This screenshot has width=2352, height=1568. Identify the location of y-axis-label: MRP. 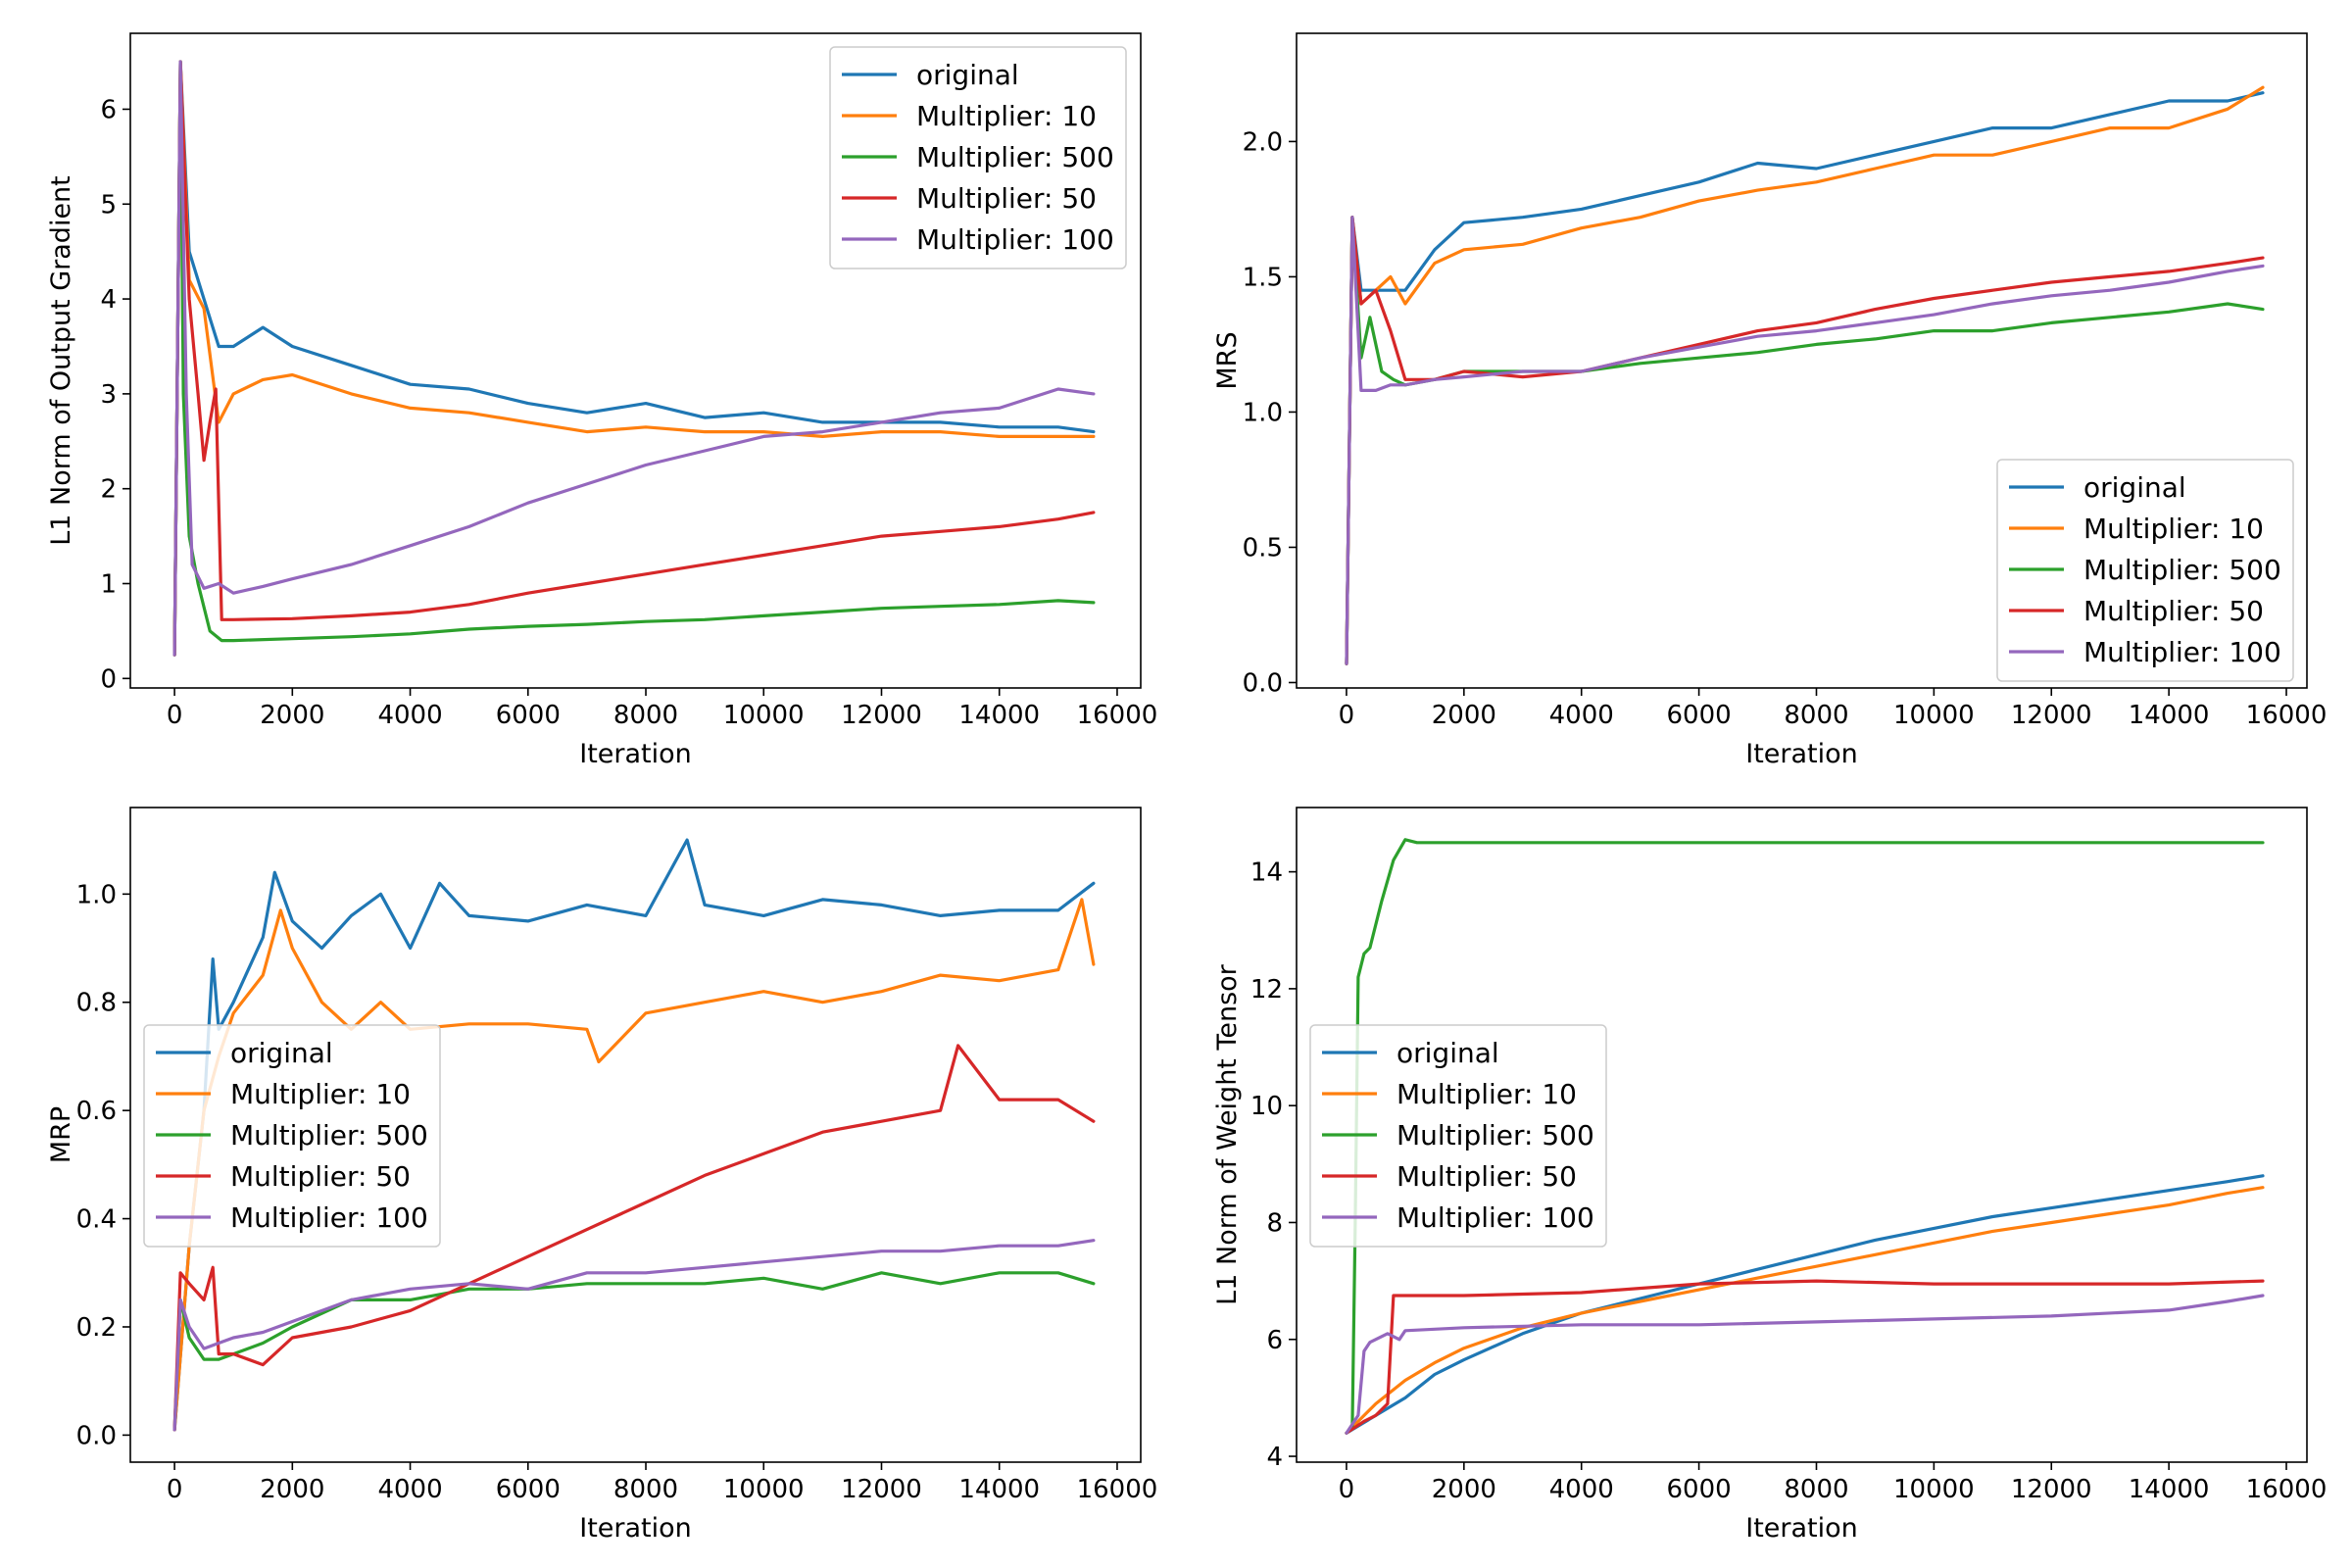
(61, 1134).